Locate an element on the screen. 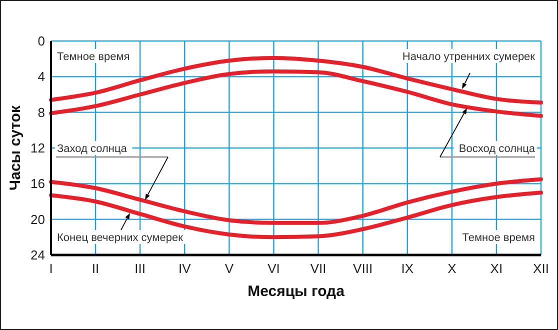 This screenshot has width=558, height=330. annotation: Конец вечерних сумерек is located at coordinates (120, 238).